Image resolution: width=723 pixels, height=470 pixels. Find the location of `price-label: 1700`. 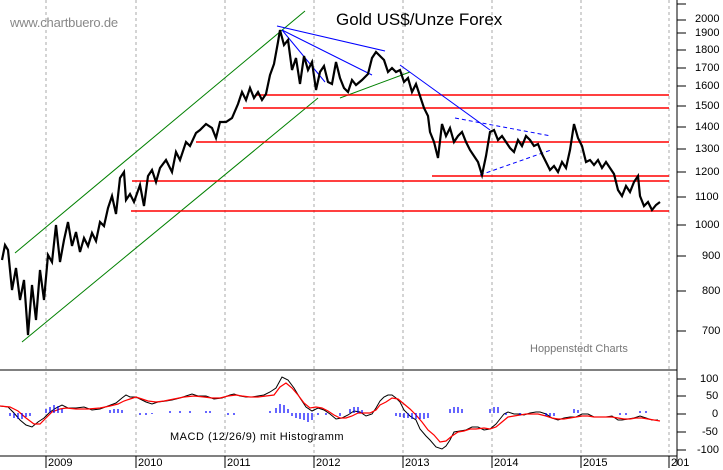

price-label: 1700 is located at coordinates (707, 68).